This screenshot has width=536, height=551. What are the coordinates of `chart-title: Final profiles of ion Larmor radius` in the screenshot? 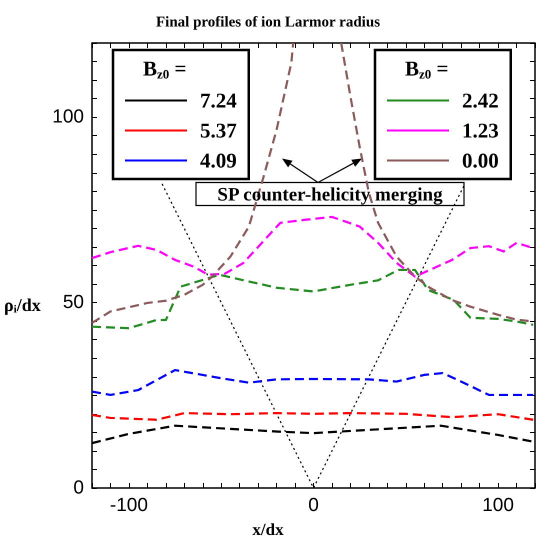 It's located at (268, 22).